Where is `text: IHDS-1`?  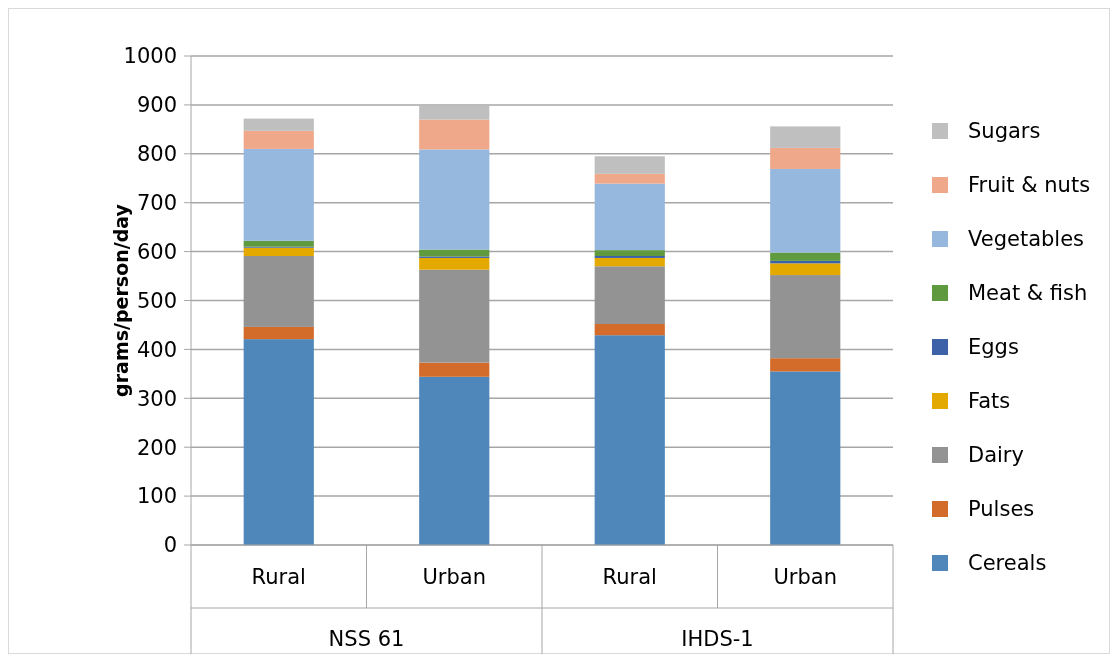
text: IHDS-1 is located at coordinates (717, 639).